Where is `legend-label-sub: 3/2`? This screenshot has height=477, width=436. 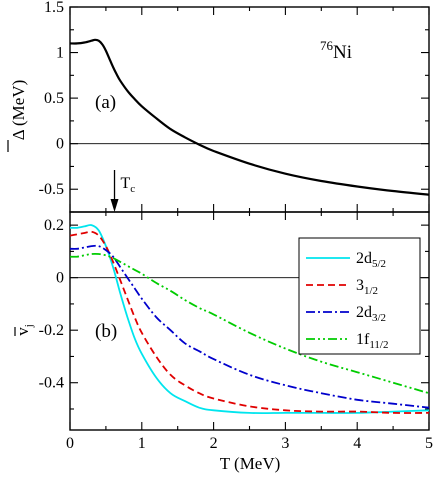
legend-label-sub: 3/2 is located at coordinates (379, 318).